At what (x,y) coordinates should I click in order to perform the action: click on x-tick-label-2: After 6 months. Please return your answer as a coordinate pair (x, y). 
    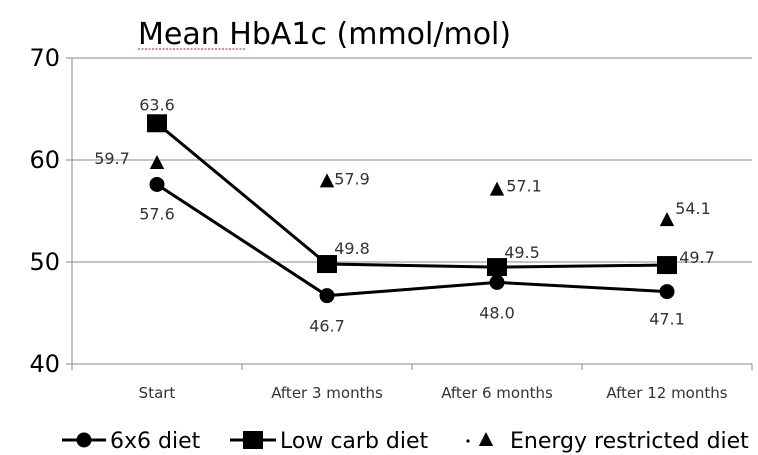
    Looking at the image, I should click on (497, 393).